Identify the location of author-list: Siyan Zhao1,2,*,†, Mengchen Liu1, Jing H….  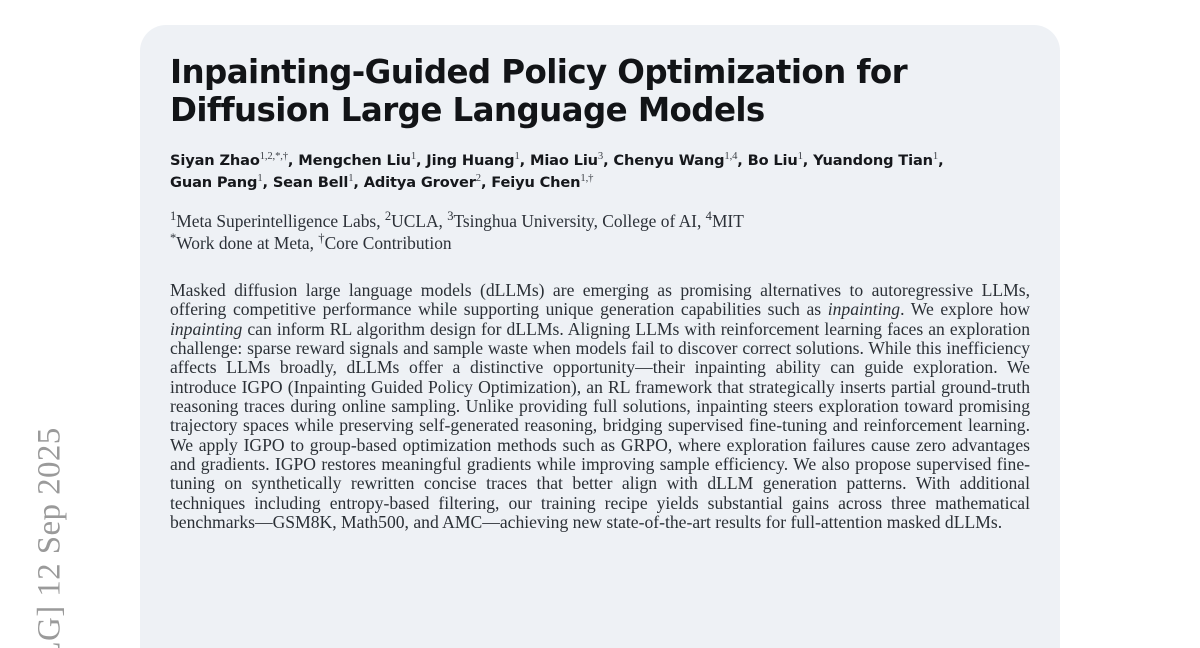
(600, 172).